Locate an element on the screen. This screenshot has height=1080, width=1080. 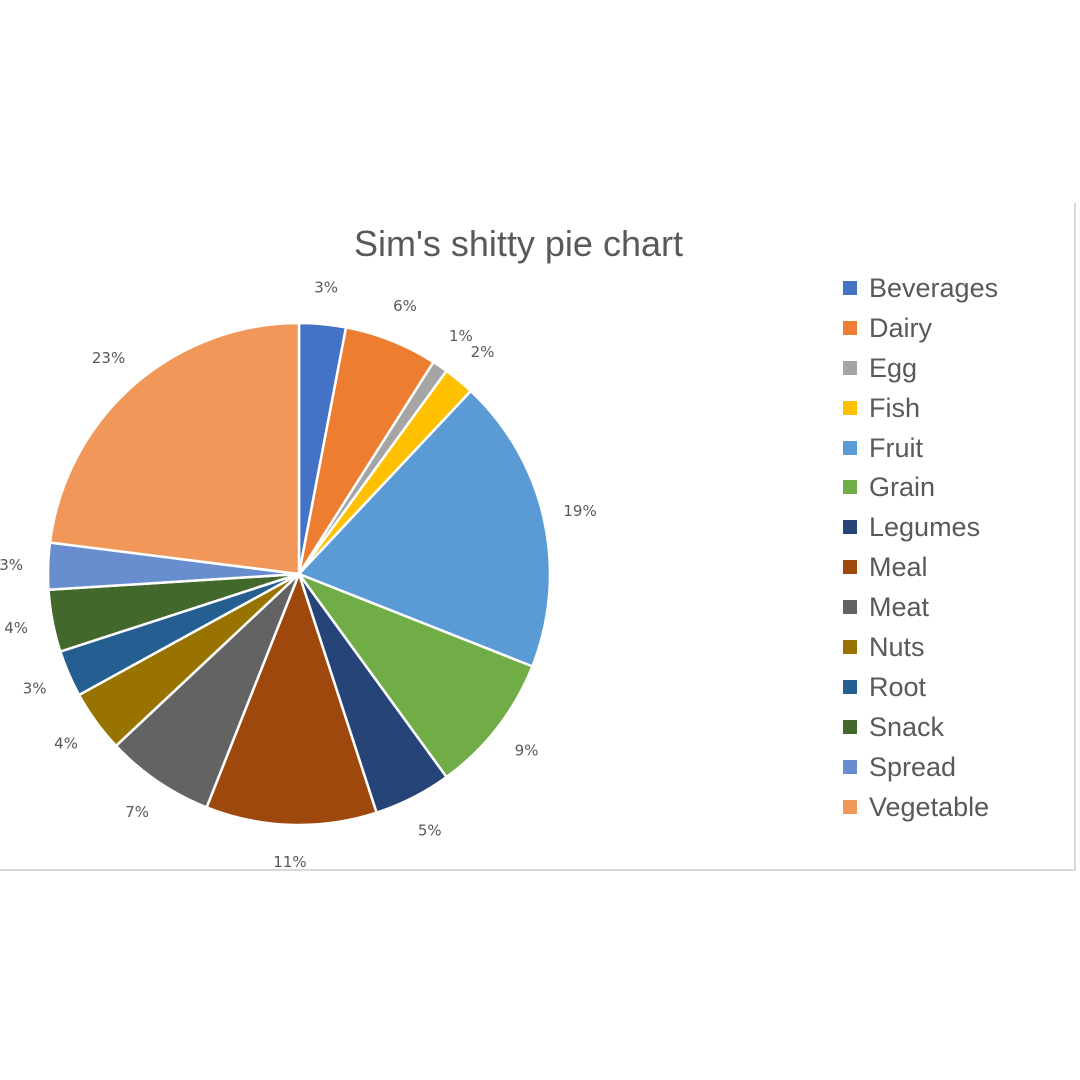
legend-label: Spread is located at coordinates (913, 766).